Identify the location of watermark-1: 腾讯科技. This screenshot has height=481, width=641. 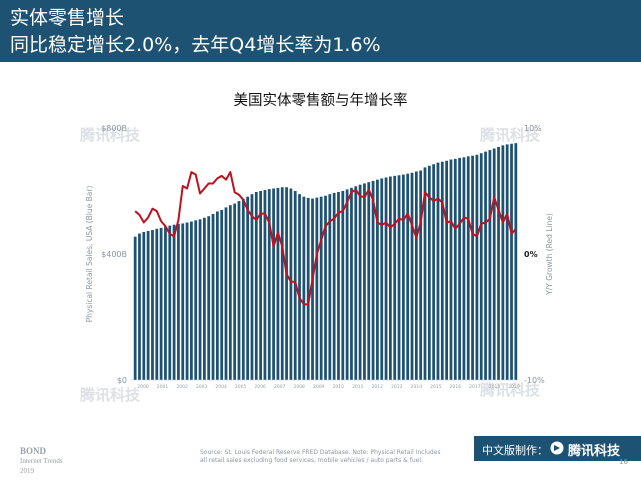
(510, 135).